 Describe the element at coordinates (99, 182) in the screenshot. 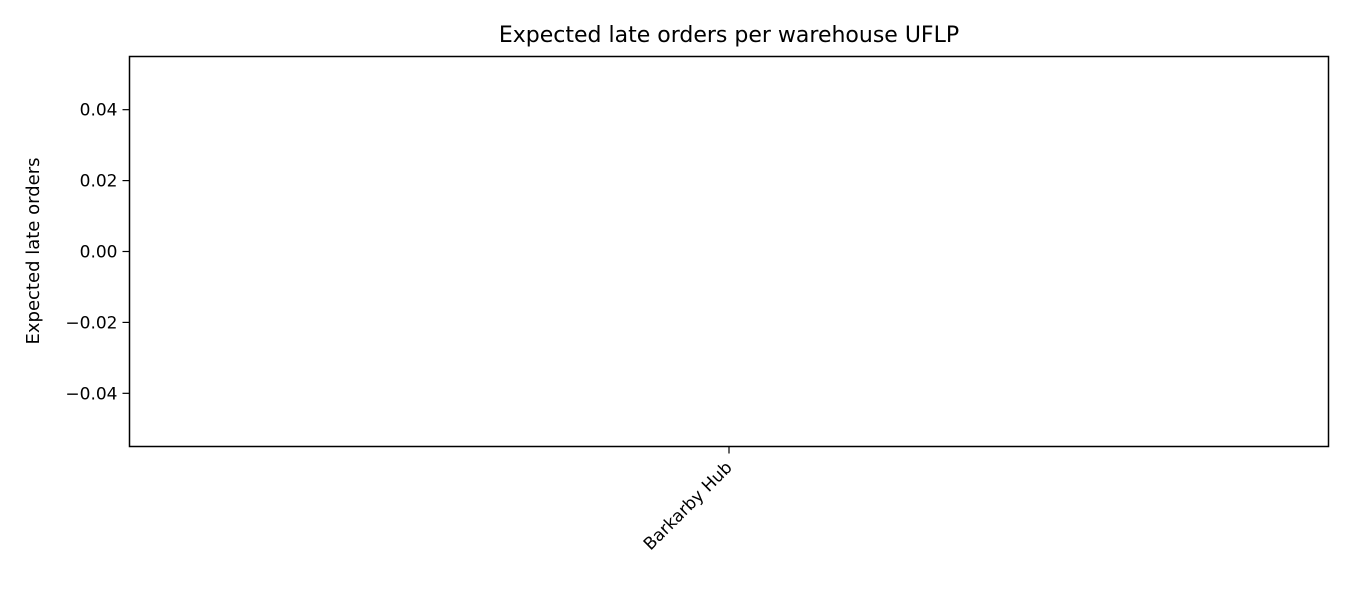

I see `y-tick-label: 0.02` at that location.